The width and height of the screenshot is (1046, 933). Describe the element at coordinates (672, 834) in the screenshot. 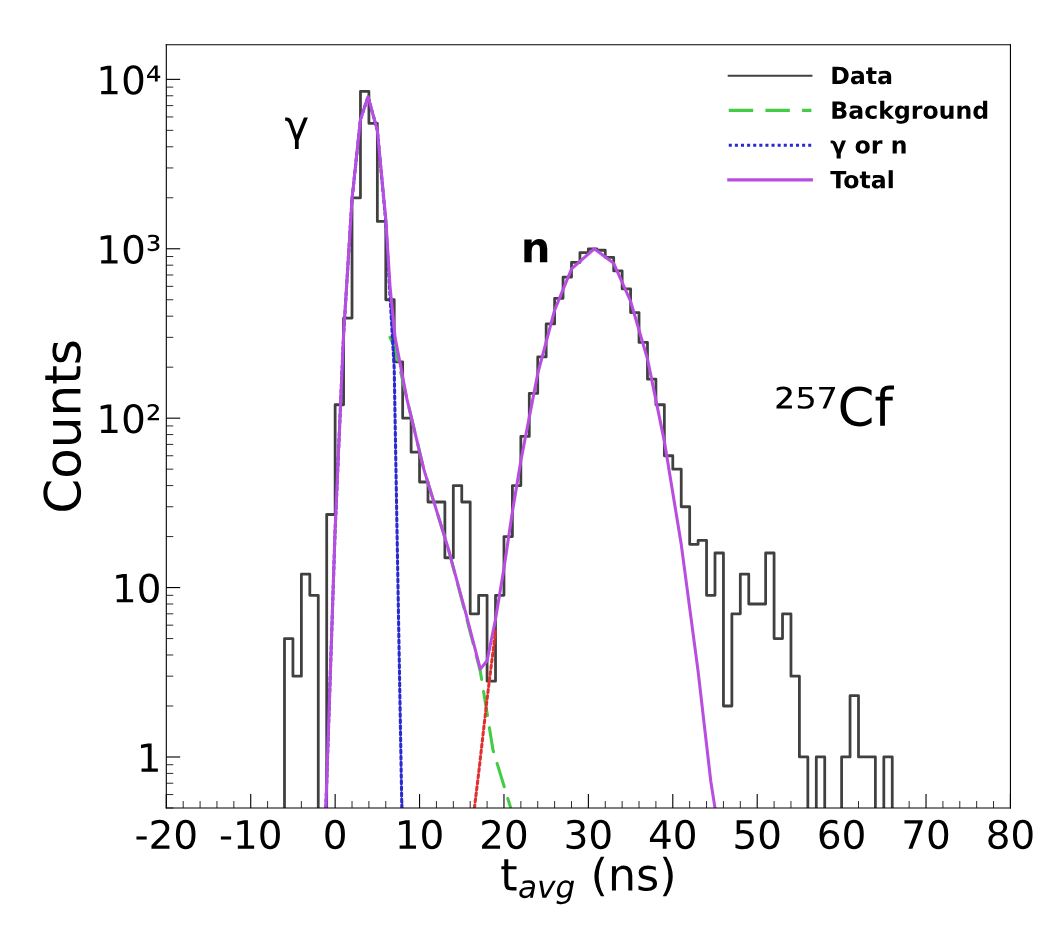

I see `x-tick-label: 40` at that location.